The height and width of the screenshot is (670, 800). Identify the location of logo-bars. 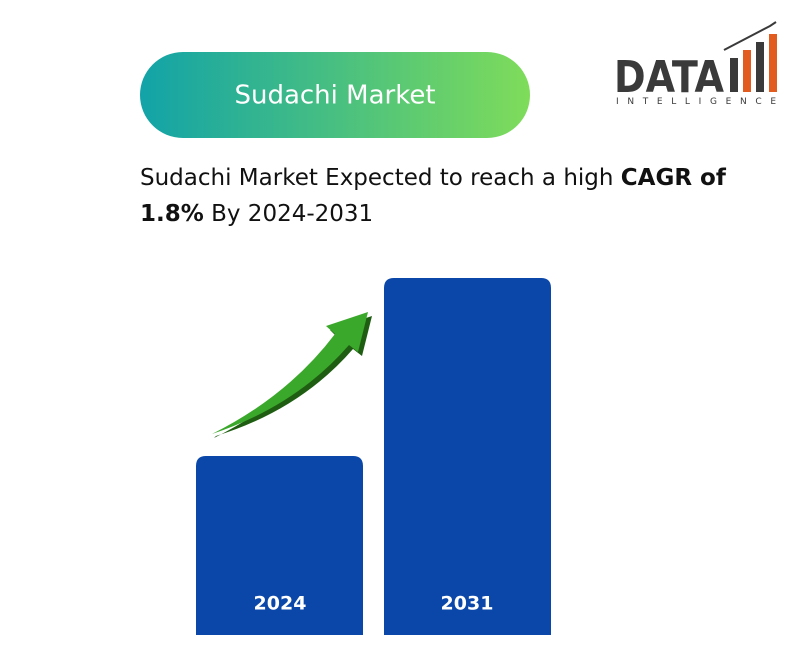
(750, 56).